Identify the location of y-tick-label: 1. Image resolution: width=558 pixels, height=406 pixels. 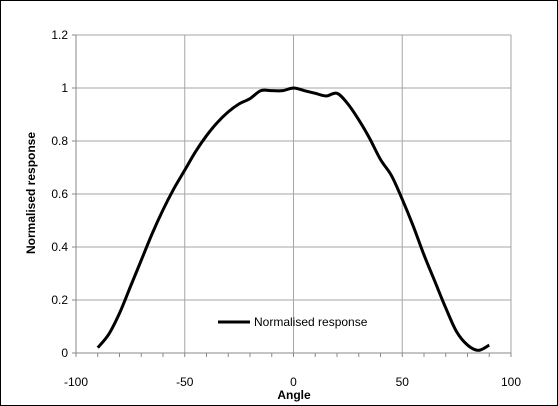
(64, 88).